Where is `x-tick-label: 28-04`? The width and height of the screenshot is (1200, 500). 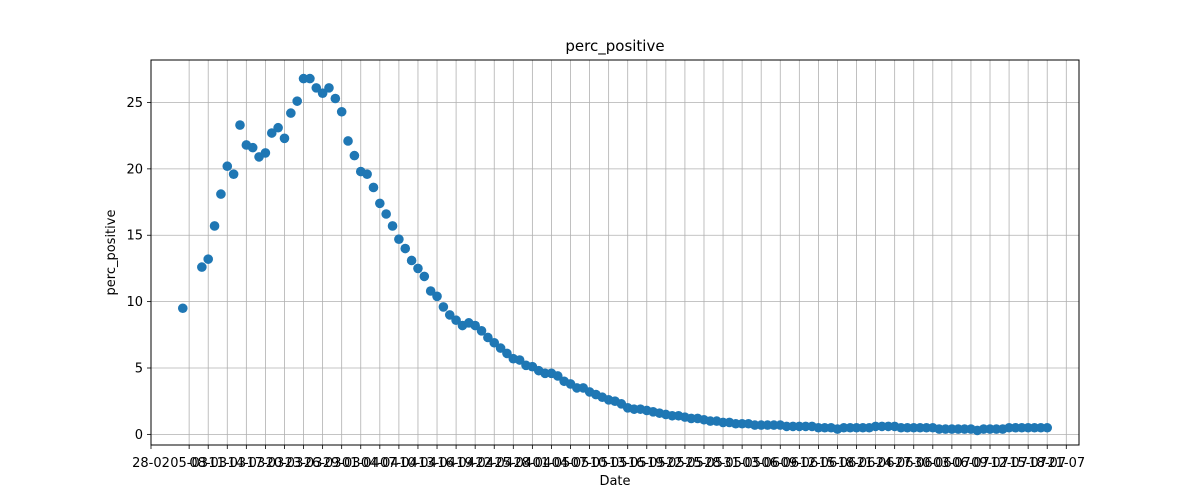 x-tick-label: 28-04 is located at coordinates (532, 463).